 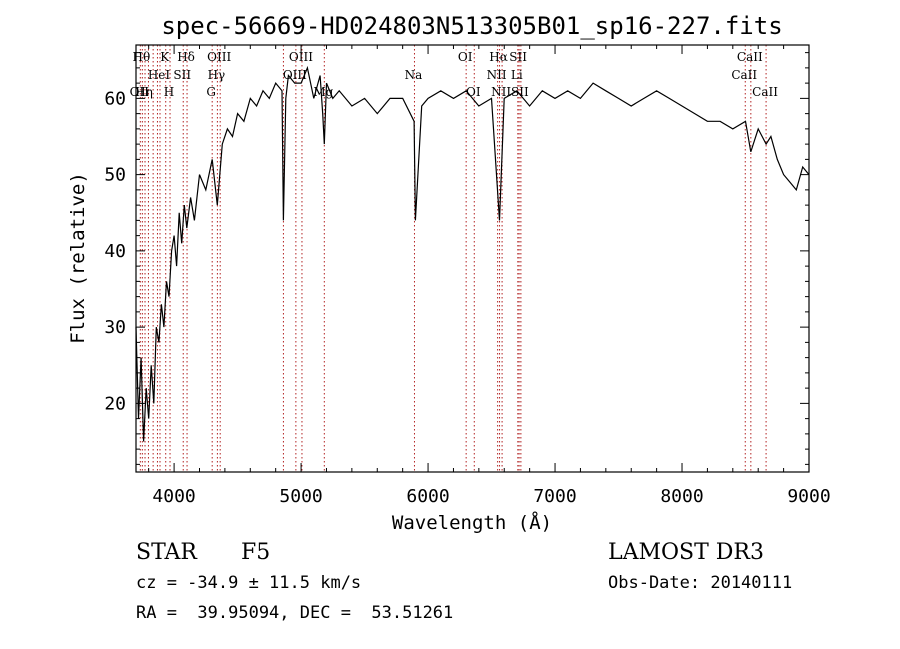 What do you see at coordinates (165, 57) in the screenshot?
I see `line-marker-label: K` at bounding box center [165, 57].